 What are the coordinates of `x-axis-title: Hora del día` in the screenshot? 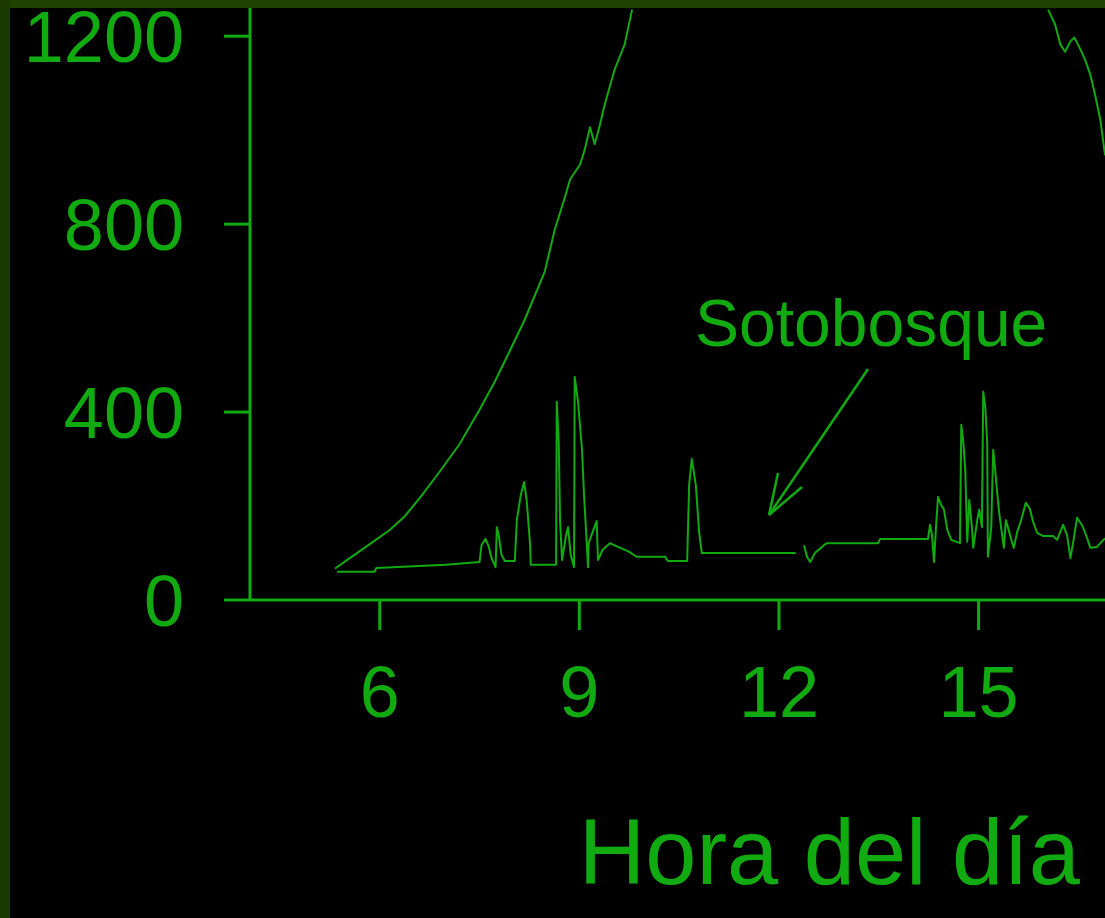 It's located at (829, 852).